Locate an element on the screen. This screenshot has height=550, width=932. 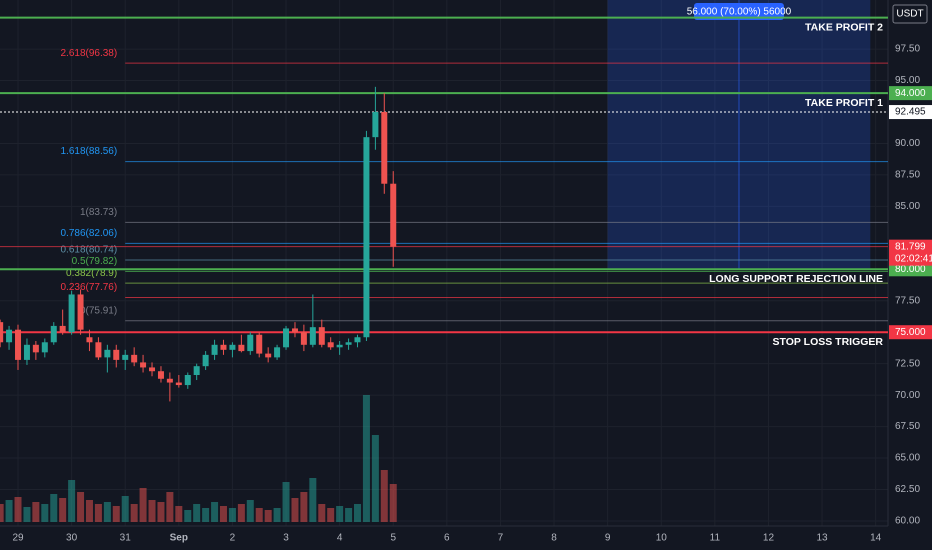
level-value: 94.000 is located at coordinates (910, 93).